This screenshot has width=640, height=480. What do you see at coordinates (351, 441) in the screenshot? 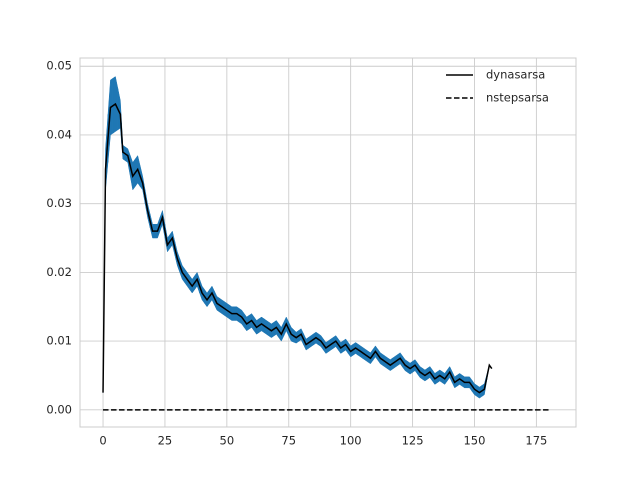
I see `x-tick-label: 100` at bounding box center [351, 441].